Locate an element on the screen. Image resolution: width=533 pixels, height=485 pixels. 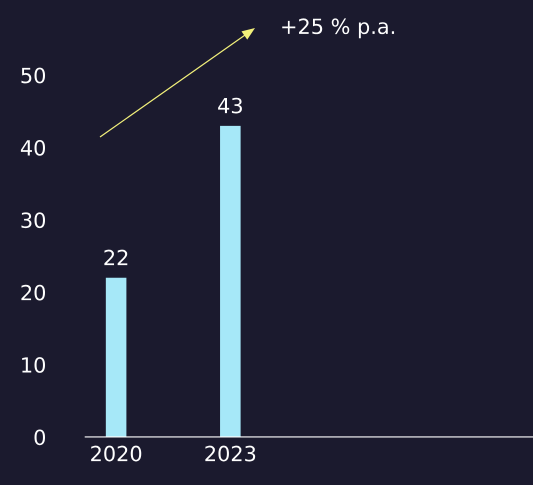
data-label: 43 is located at coordinates (230, 106).